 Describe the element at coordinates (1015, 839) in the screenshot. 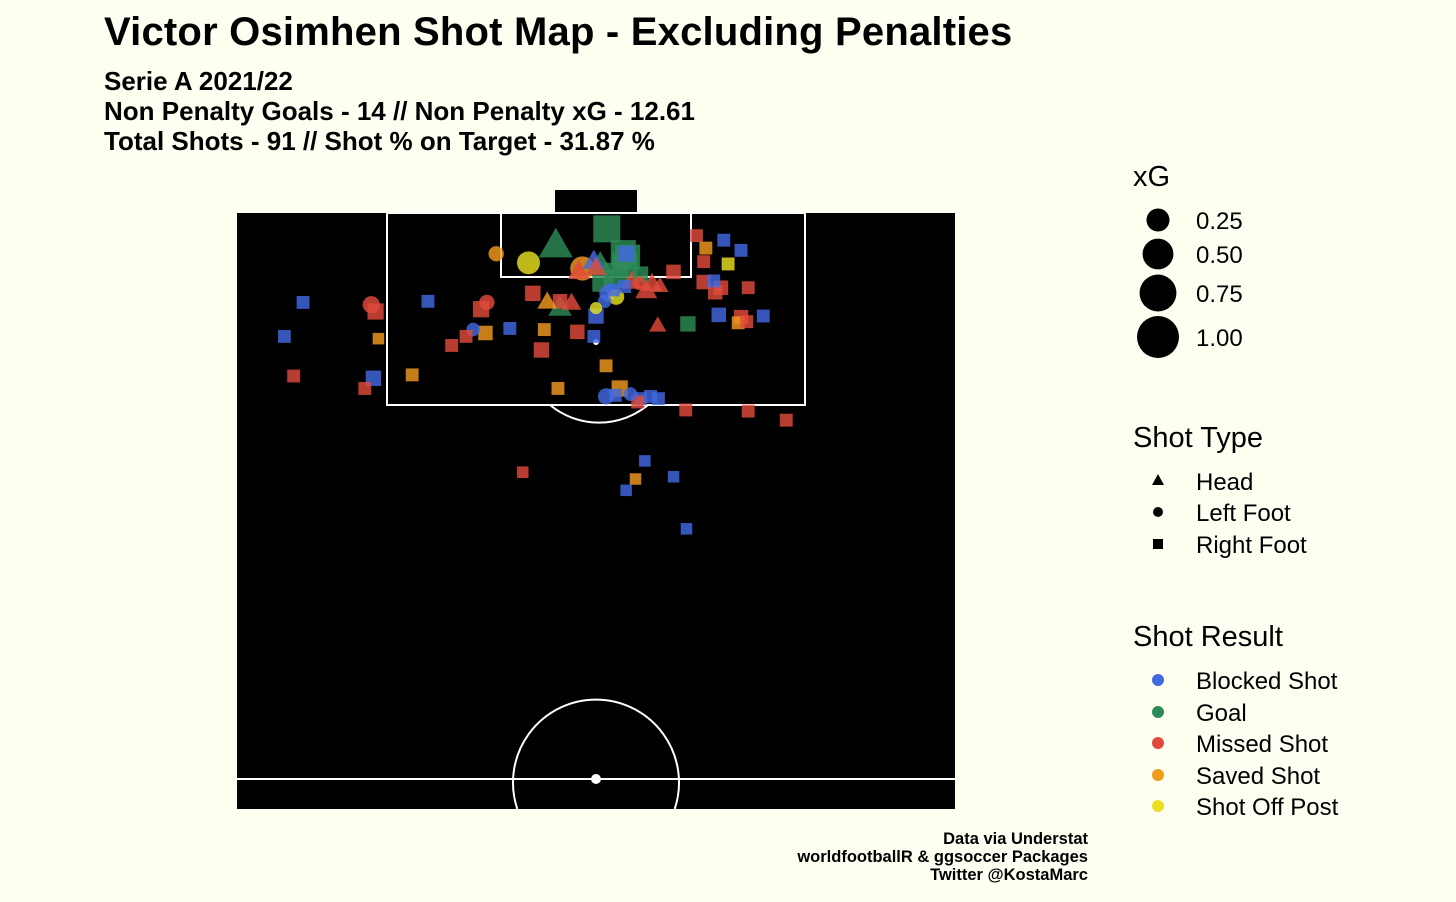

I see `caption-source: Data via Understat` at that location.